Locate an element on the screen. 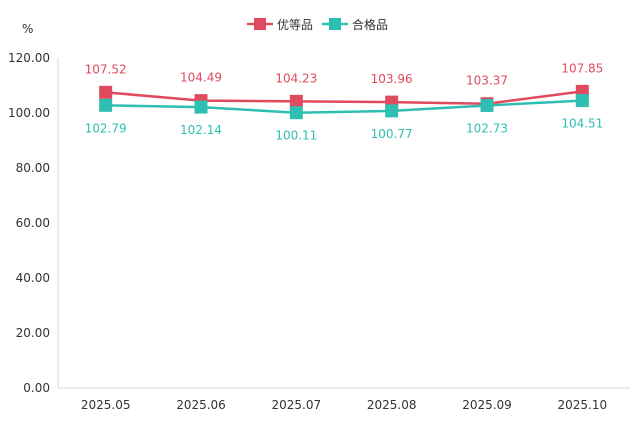 The height and width of the screenshot is (427, 643). y-axis-unit-label: % is located at coordinates (27, 29).